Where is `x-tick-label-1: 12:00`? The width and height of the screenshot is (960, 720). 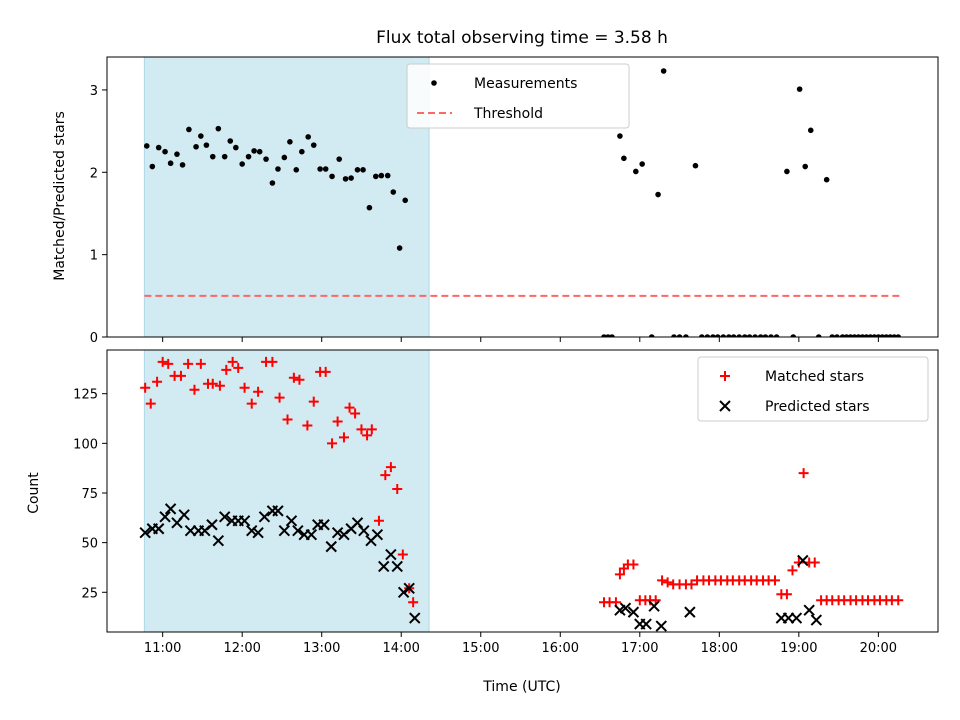
x-tick-label-1: 12:00 is located at coordinates (241, 648).